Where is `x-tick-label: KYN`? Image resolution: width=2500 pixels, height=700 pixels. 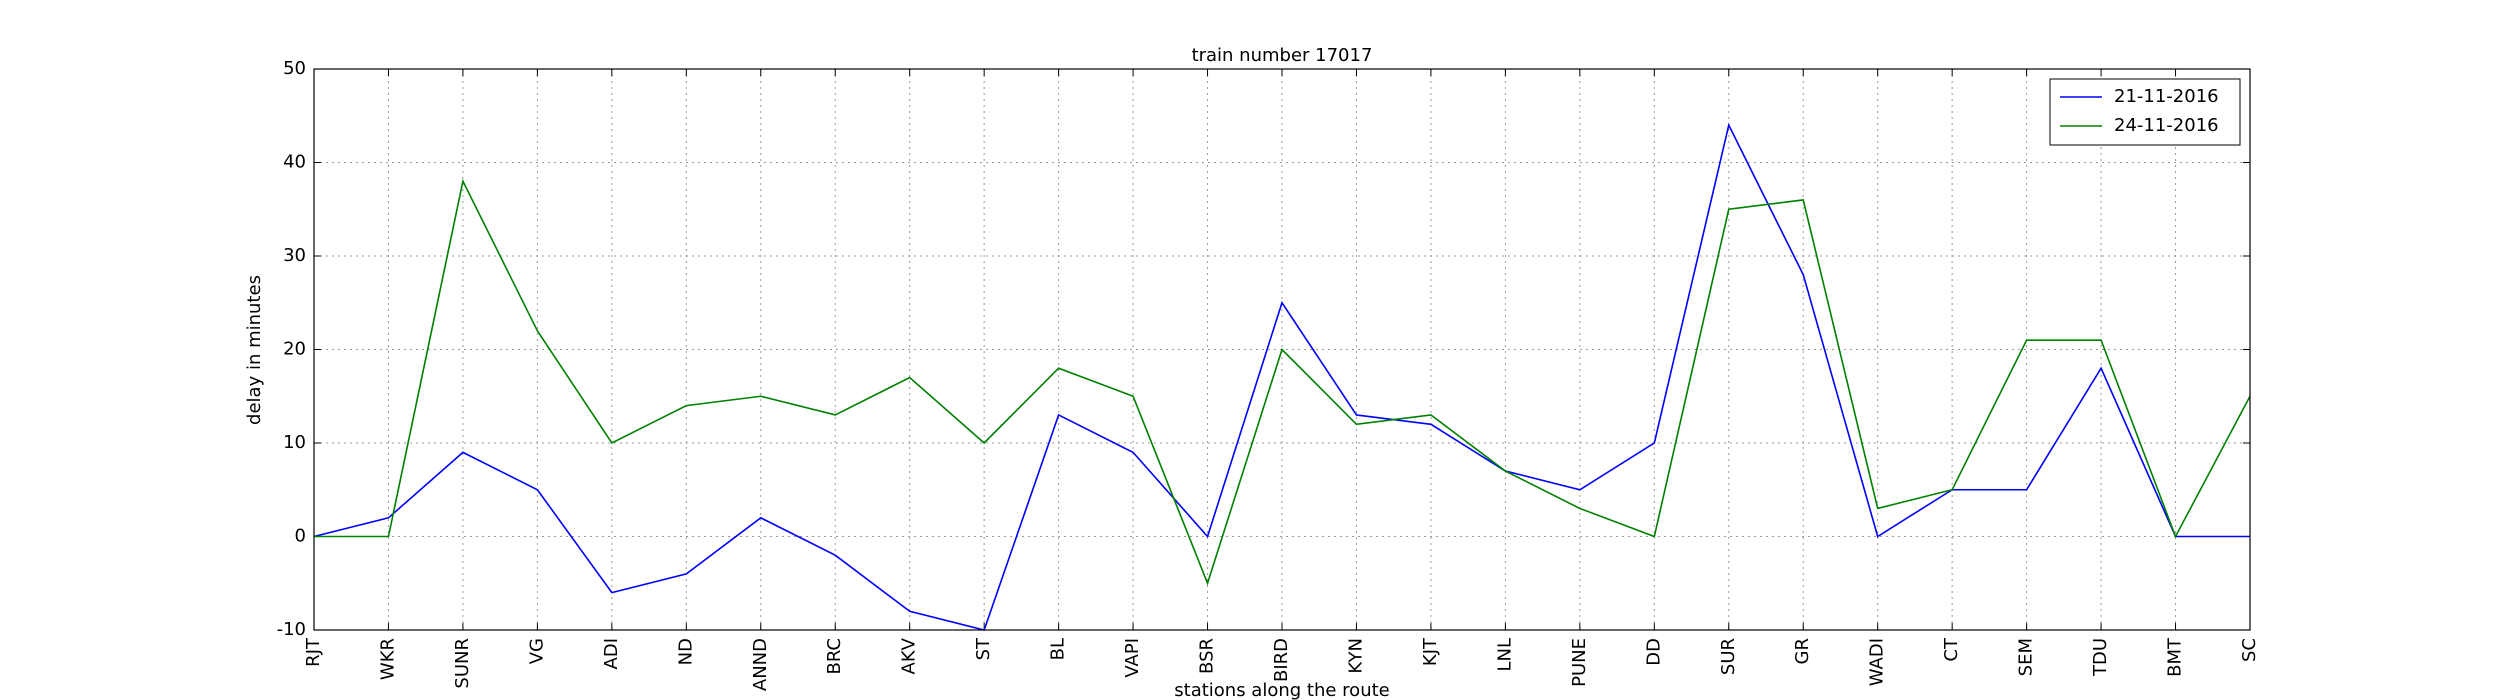
x-tick-label: KYN is located at coordinates (1355, 656).